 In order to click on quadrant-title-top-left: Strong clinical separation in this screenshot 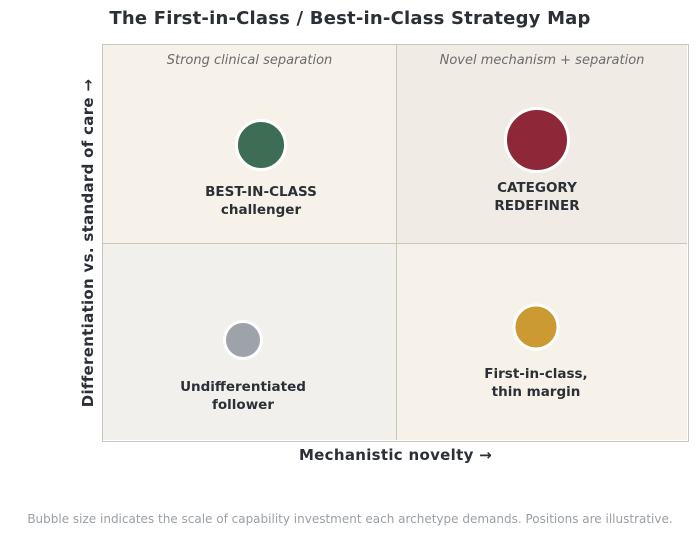, I will do `click(249, 60)`.